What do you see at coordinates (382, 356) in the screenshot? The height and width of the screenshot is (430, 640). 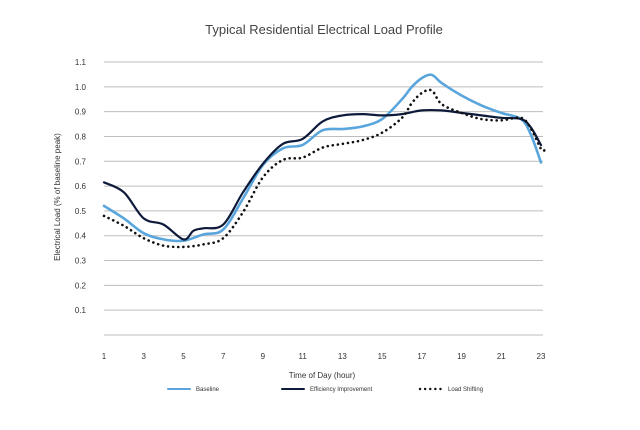 I see `x-tick-label: 15` at bounding box center [382, 356].